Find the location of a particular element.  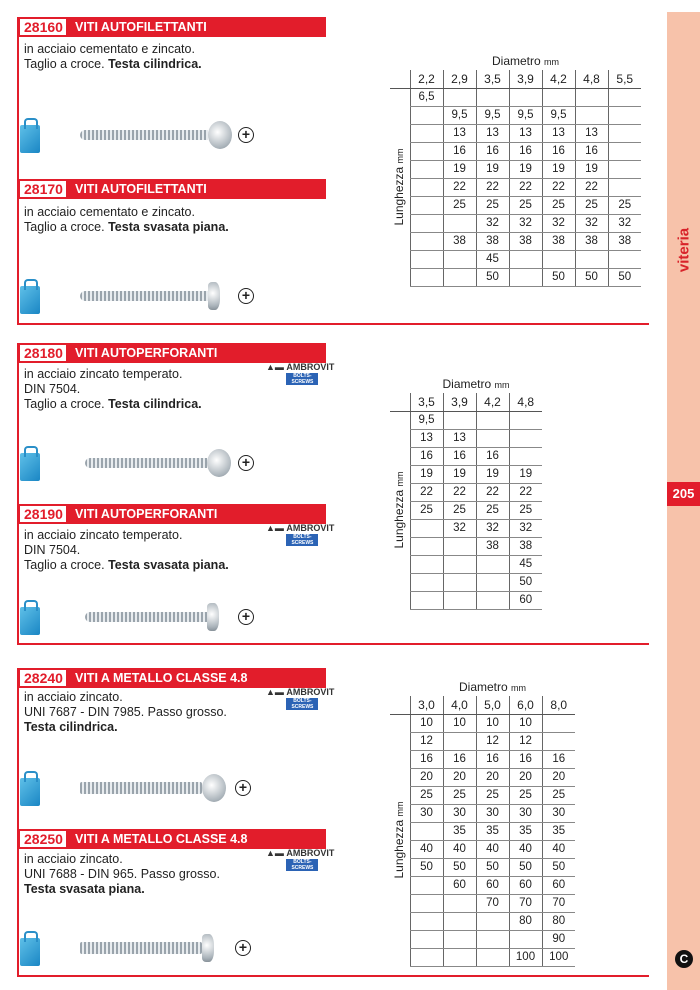

table-row: 60 60 60 60 is located at coordinates (482, 885).